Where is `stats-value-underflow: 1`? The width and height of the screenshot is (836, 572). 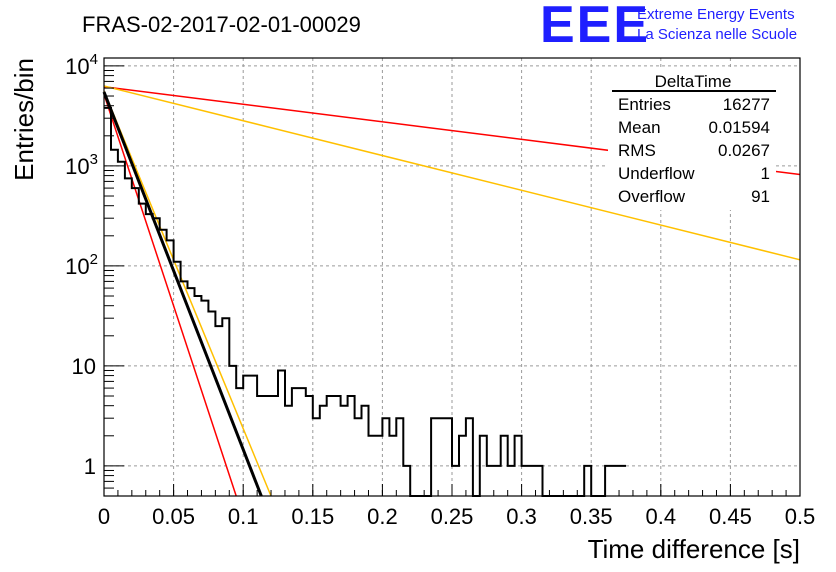
stats-value-underflow: 1 is located at coordinates (765, 173).